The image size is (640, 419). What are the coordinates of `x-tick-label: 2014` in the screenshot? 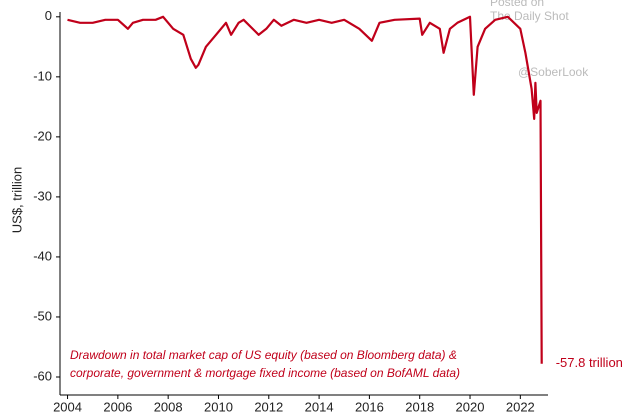 It's located at (319, 406).